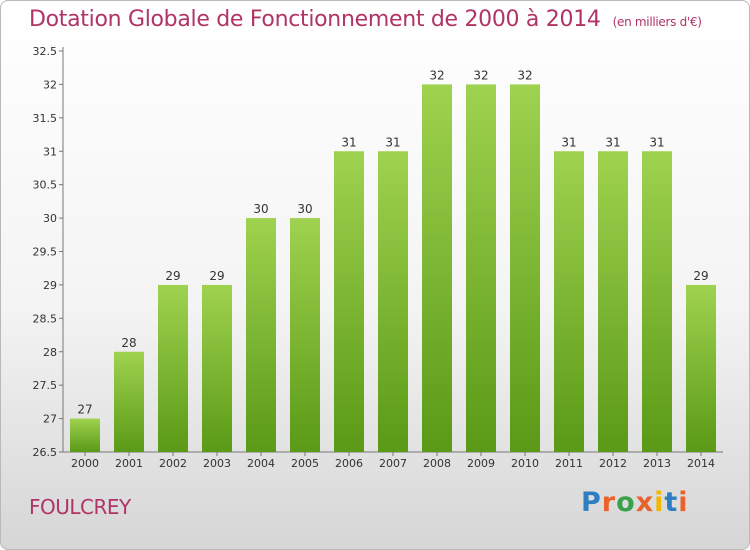 This screenshot has height=550, width=750. What do you see at coordinates (609, 502) in the screenshot?
I see `logo-letter: r` at bounding box center [609, 502].